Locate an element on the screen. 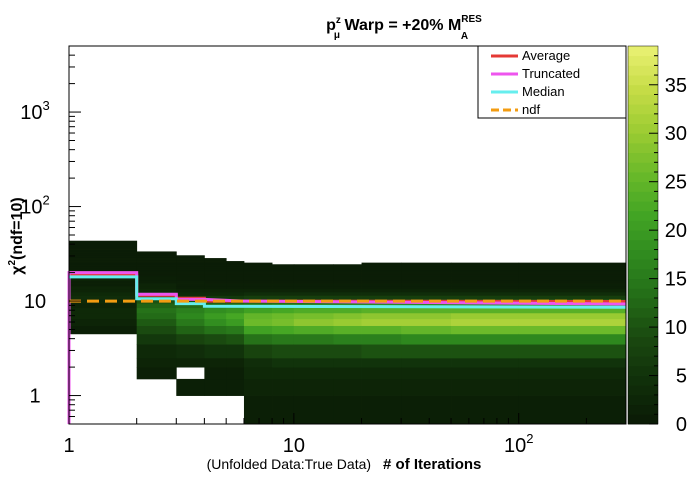 The width and height of the screenshot is (696, 477). color-scale-tick-label: 10 is located at coordinates (676, 328).